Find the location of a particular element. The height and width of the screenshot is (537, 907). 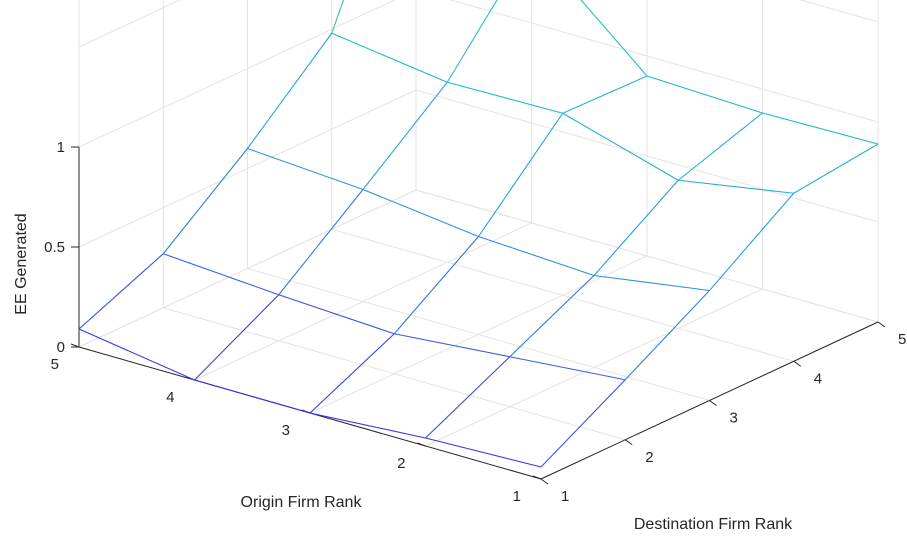

z-tick-label: 0.5 is located at coordinates (54, 247).